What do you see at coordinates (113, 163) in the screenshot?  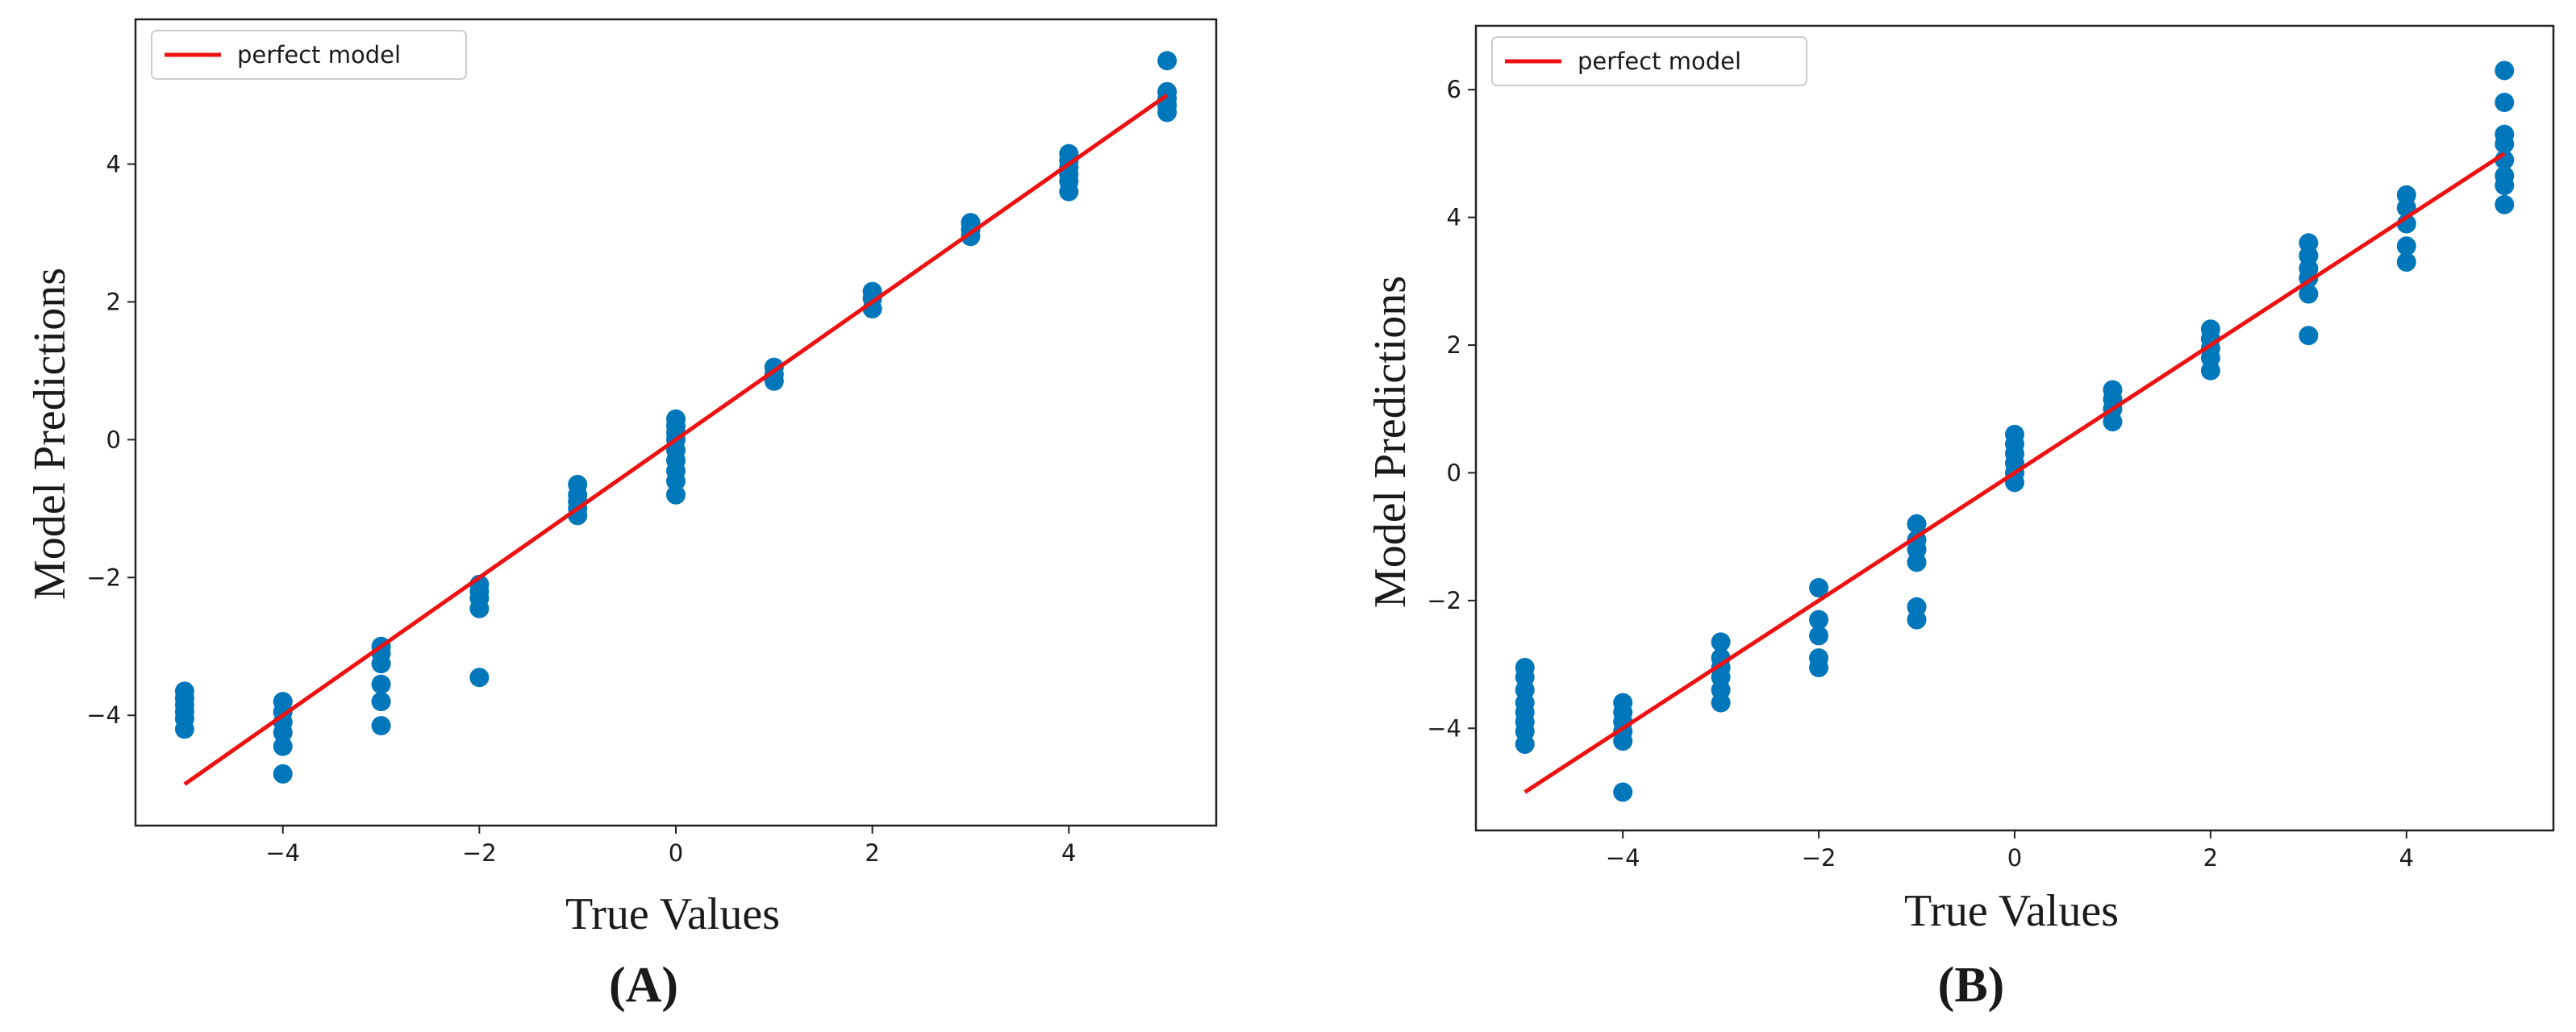 I see `panel-a-ytick-label: 4` at bounding box center [113, 163].